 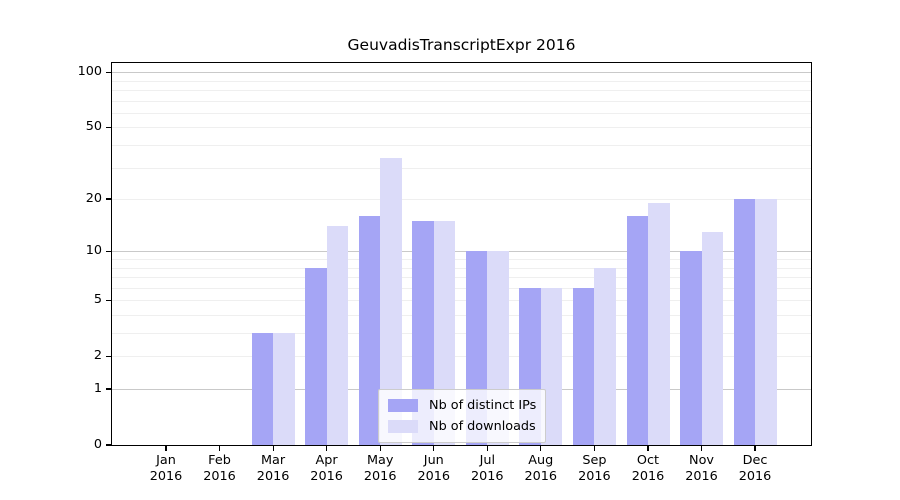 What do you see at coordinates (273, 448) in the screenshot?
I see `x-axis-tick-mar` at bounding box center [273, 448].